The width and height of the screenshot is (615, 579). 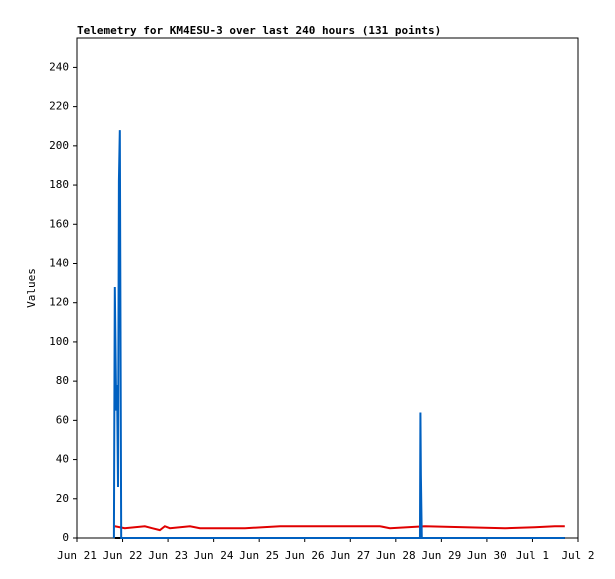 I want to click on y-tick-label: 140, so click(x=59, y=262).